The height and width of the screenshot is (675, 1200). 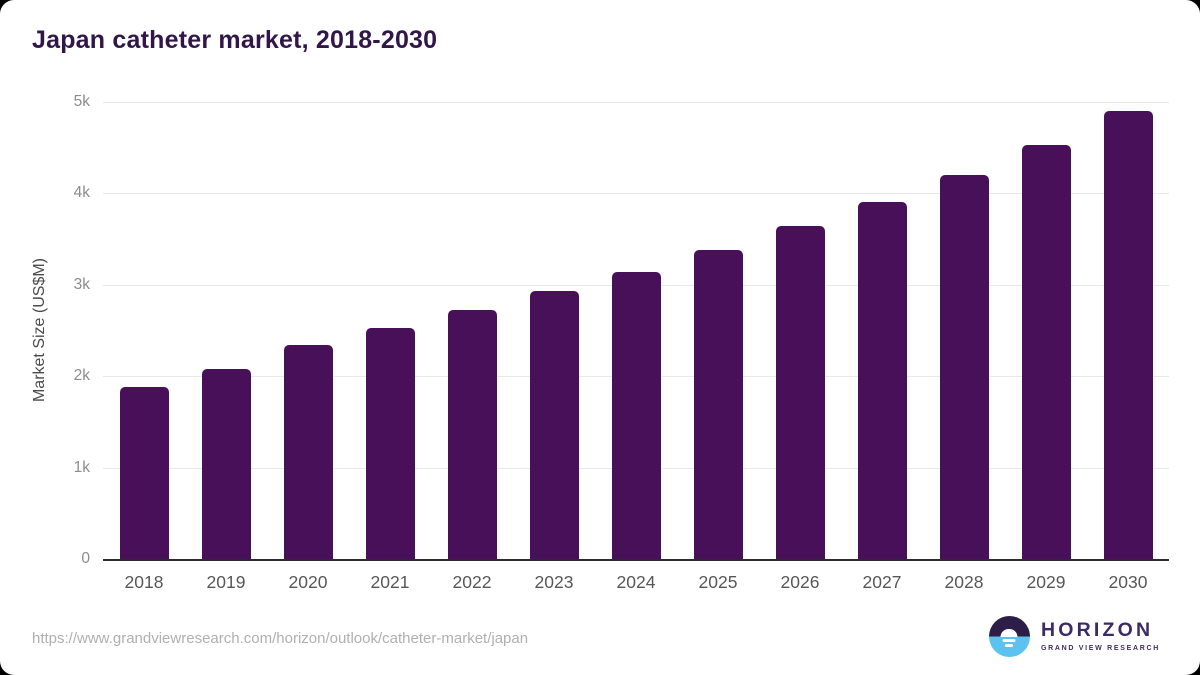 I want to click on bar-slot-2024, so click(x=636, y=330).